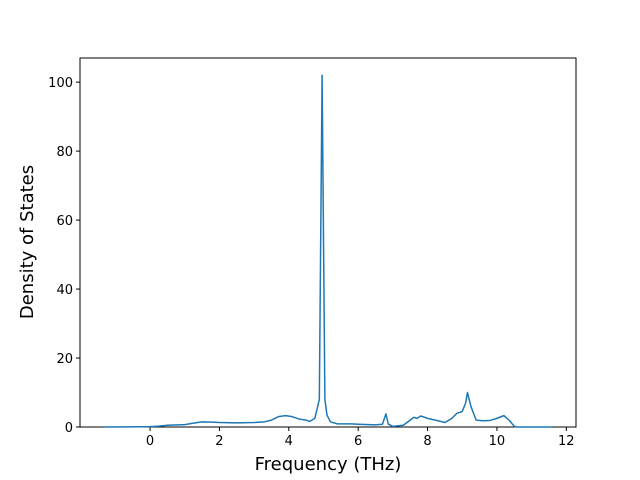 This screenshot has height=480, width=640. What do you see at coordinates (219, 441) in the screenshot?
I see `x-tick-label: 2` at bounding box center [219, 441].